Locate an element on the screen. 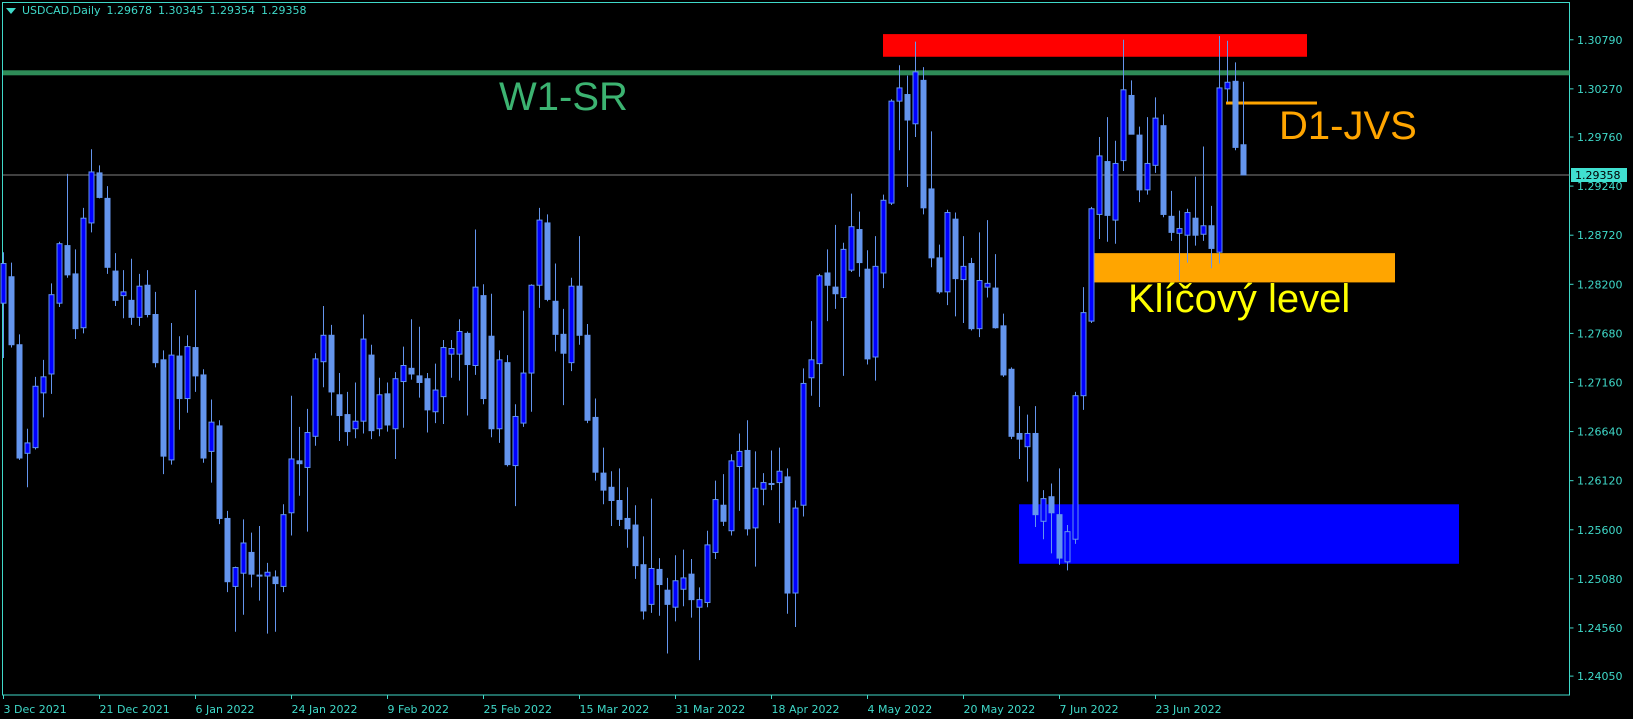 The height and width of the screenshot is (719, 1633). current-price-label: 1.29358 is located at coordinates (1598, 175).